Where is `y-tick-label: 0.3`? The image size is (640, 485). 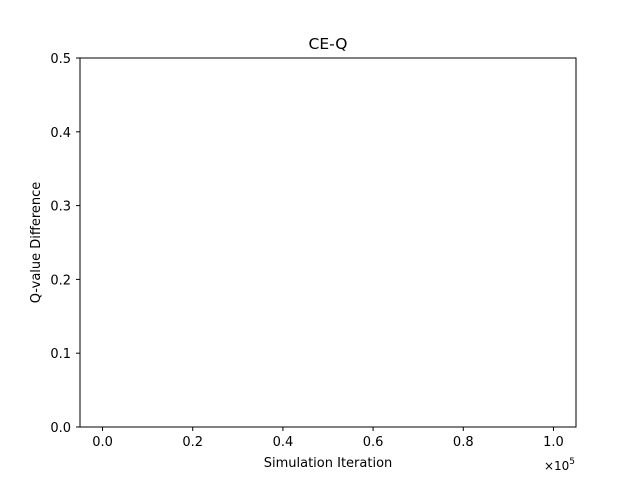 y-tick-label: 0.3 is located at coordinates (60, 207).